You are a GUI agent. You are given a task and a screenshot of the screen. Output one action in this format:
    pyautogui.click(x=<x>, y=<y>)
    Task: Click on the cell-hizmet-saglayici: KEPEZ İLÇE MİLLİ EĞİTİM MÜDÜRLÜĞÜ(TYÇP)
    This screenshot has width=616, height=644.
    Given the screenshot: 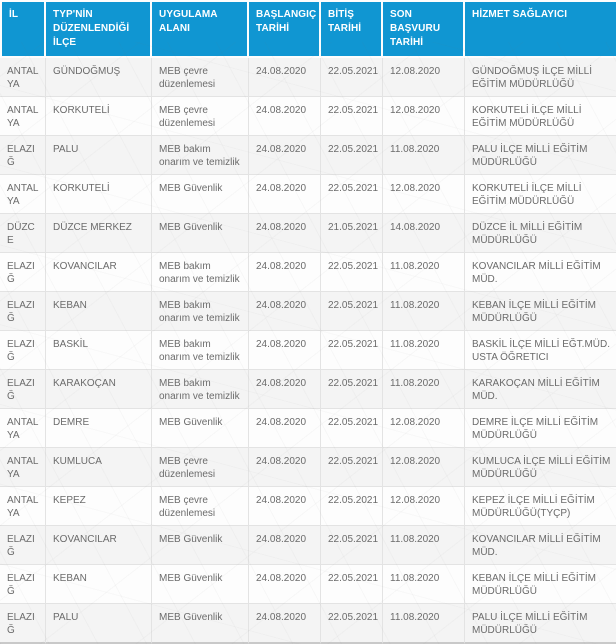 What is the action you would take?
    pyautogui.click(x=540, y=506)
    